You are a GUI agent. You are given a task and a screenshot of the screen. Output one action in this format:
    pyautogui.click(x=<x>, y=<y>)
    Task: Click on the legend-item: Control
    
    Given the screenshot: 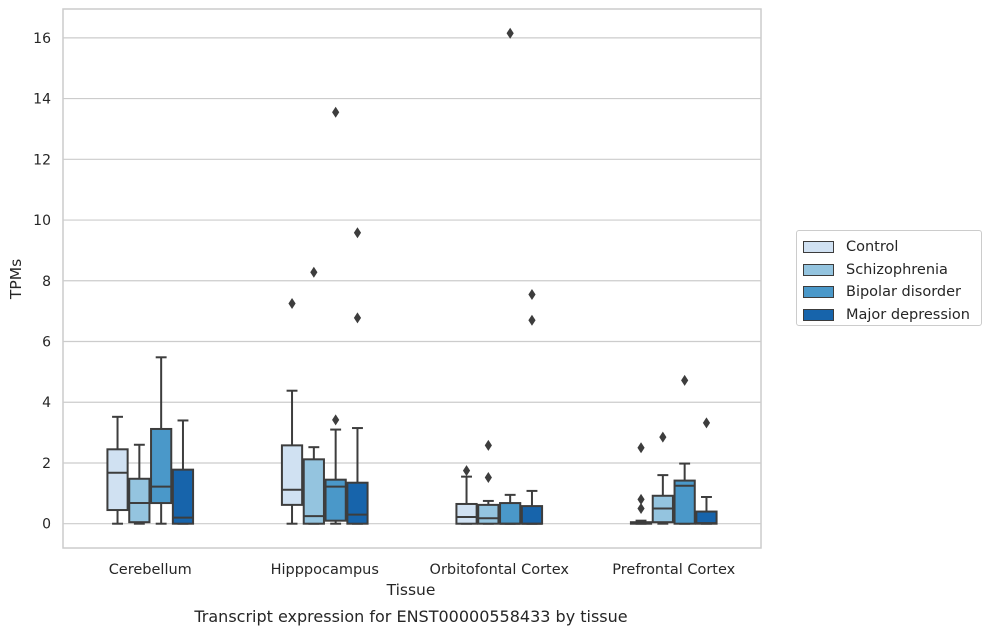 What is the action you would take?
    pyautogui.click(x=892, y=247)
    